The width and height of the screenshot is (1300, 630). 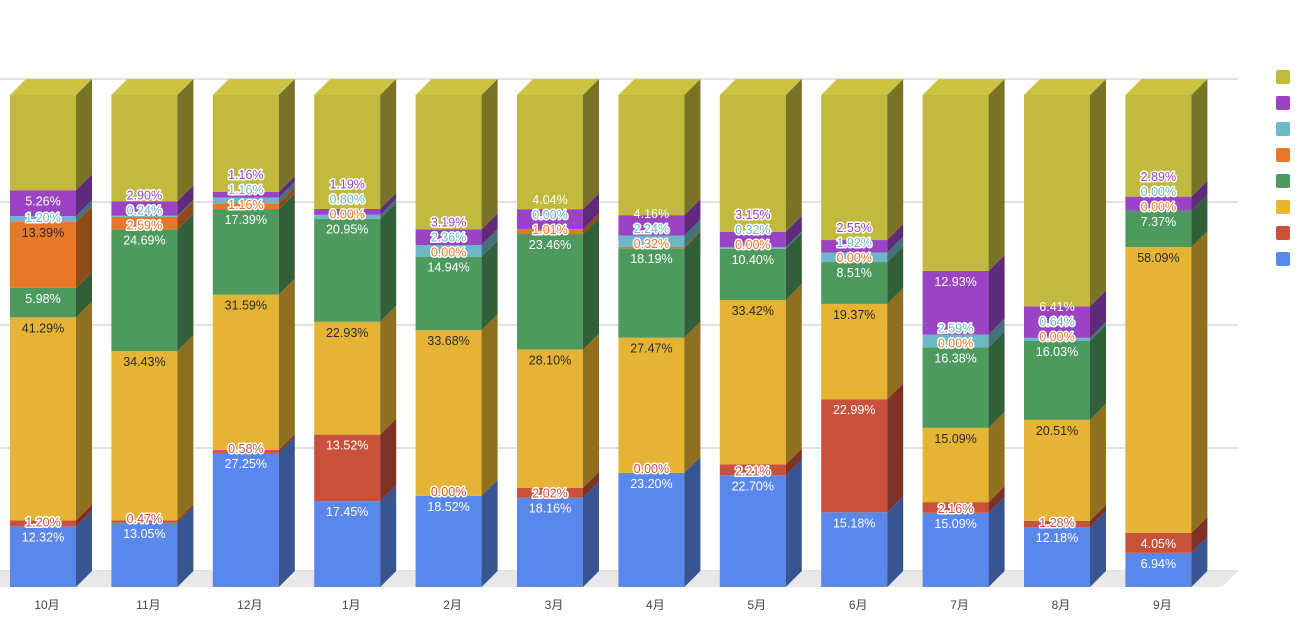 What do you see at coordinates (347, 230) in the screenshot?
I see `data-label: 20.95%` at bounding box center [347, 230].